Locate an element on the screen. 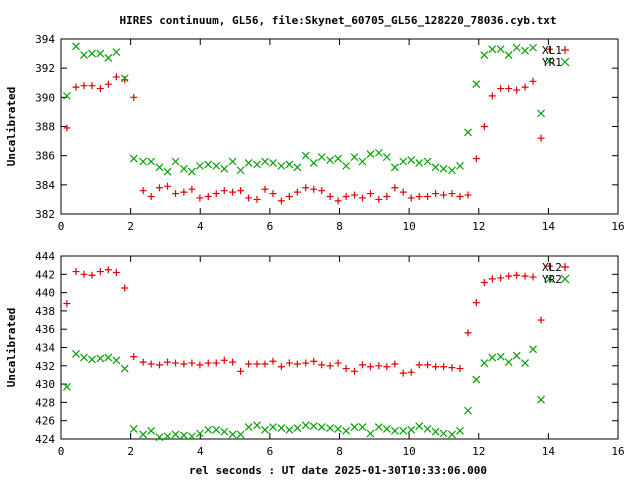 The height and width of the screenshot is (485, 640). y-tick-label: 430 is located at coordinates (45, 384).